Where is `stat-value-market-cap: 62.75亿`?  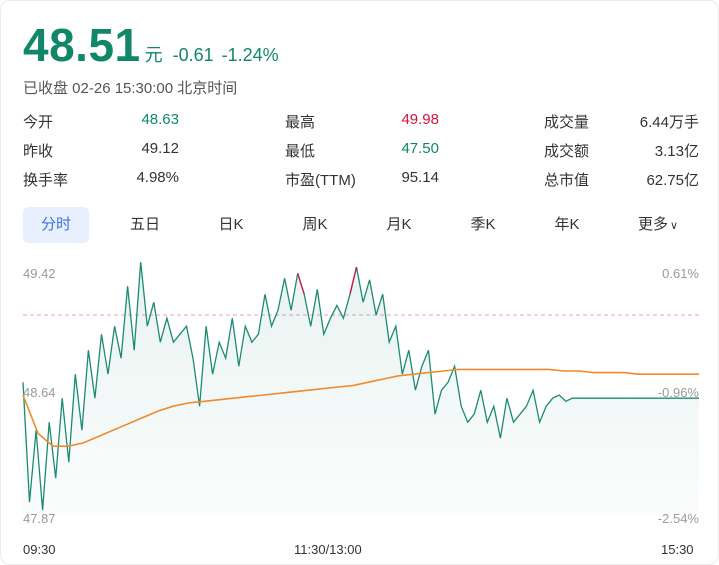 stat-value-market-cap: 62.75亿 is located at coordinates (672, 180).